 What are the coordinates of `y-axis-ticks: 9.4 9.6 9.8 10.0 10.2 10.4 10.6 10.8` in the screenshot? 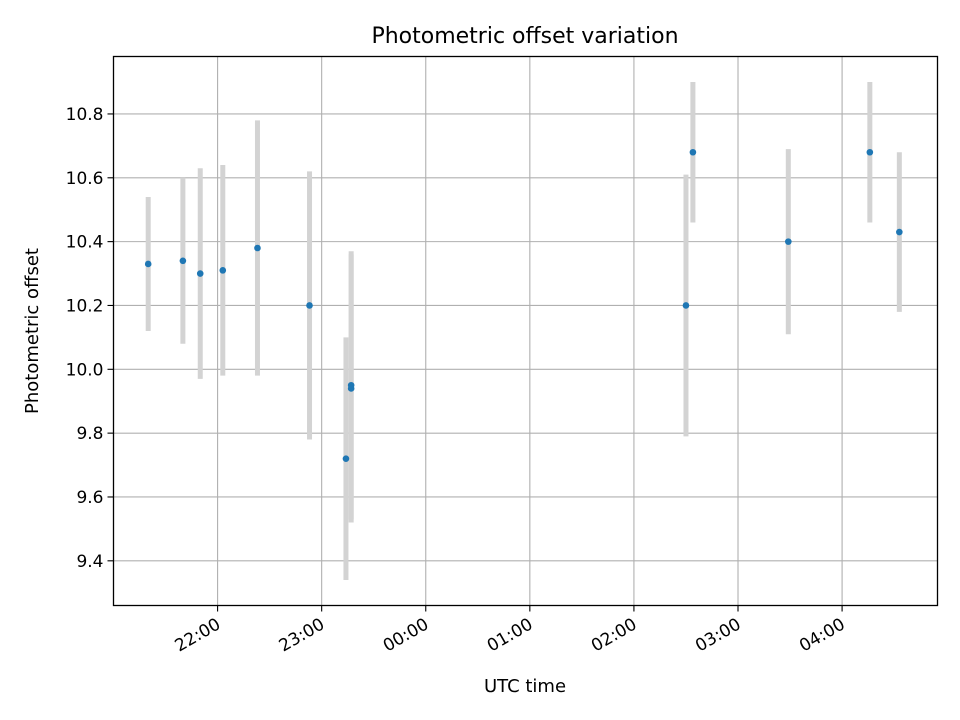 It's located at (90, 338).